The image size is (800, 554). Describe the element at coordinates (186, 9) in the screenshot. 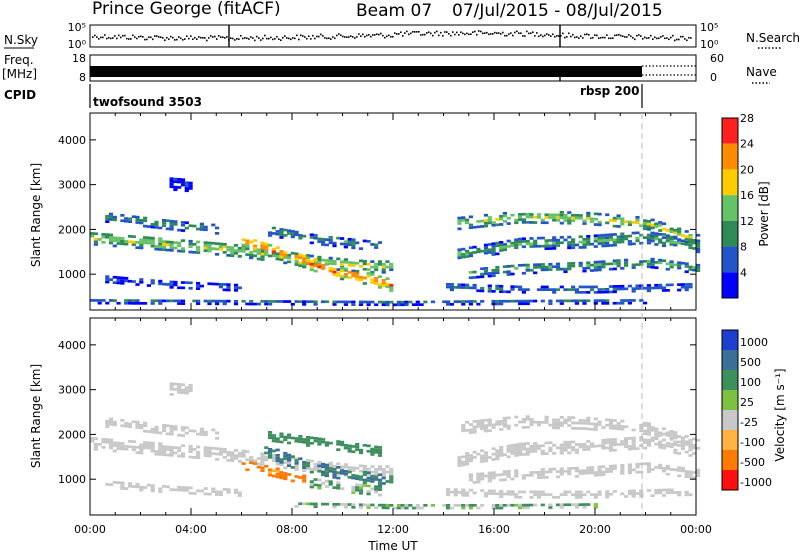

I see `station-title: Prince George (fitACF)` at that location.